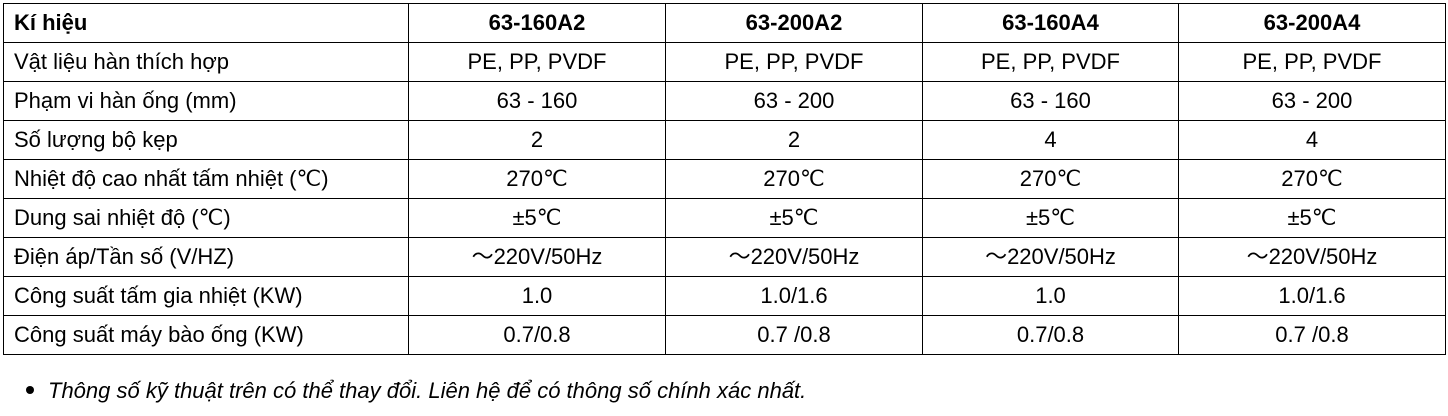 This screenshot has width=1448, height=416. What do you see at coordinates (206, 62) in the screenshot?
I see `row-label: Vật liệu hàn thích hợp` at bounding box center [206, 62].